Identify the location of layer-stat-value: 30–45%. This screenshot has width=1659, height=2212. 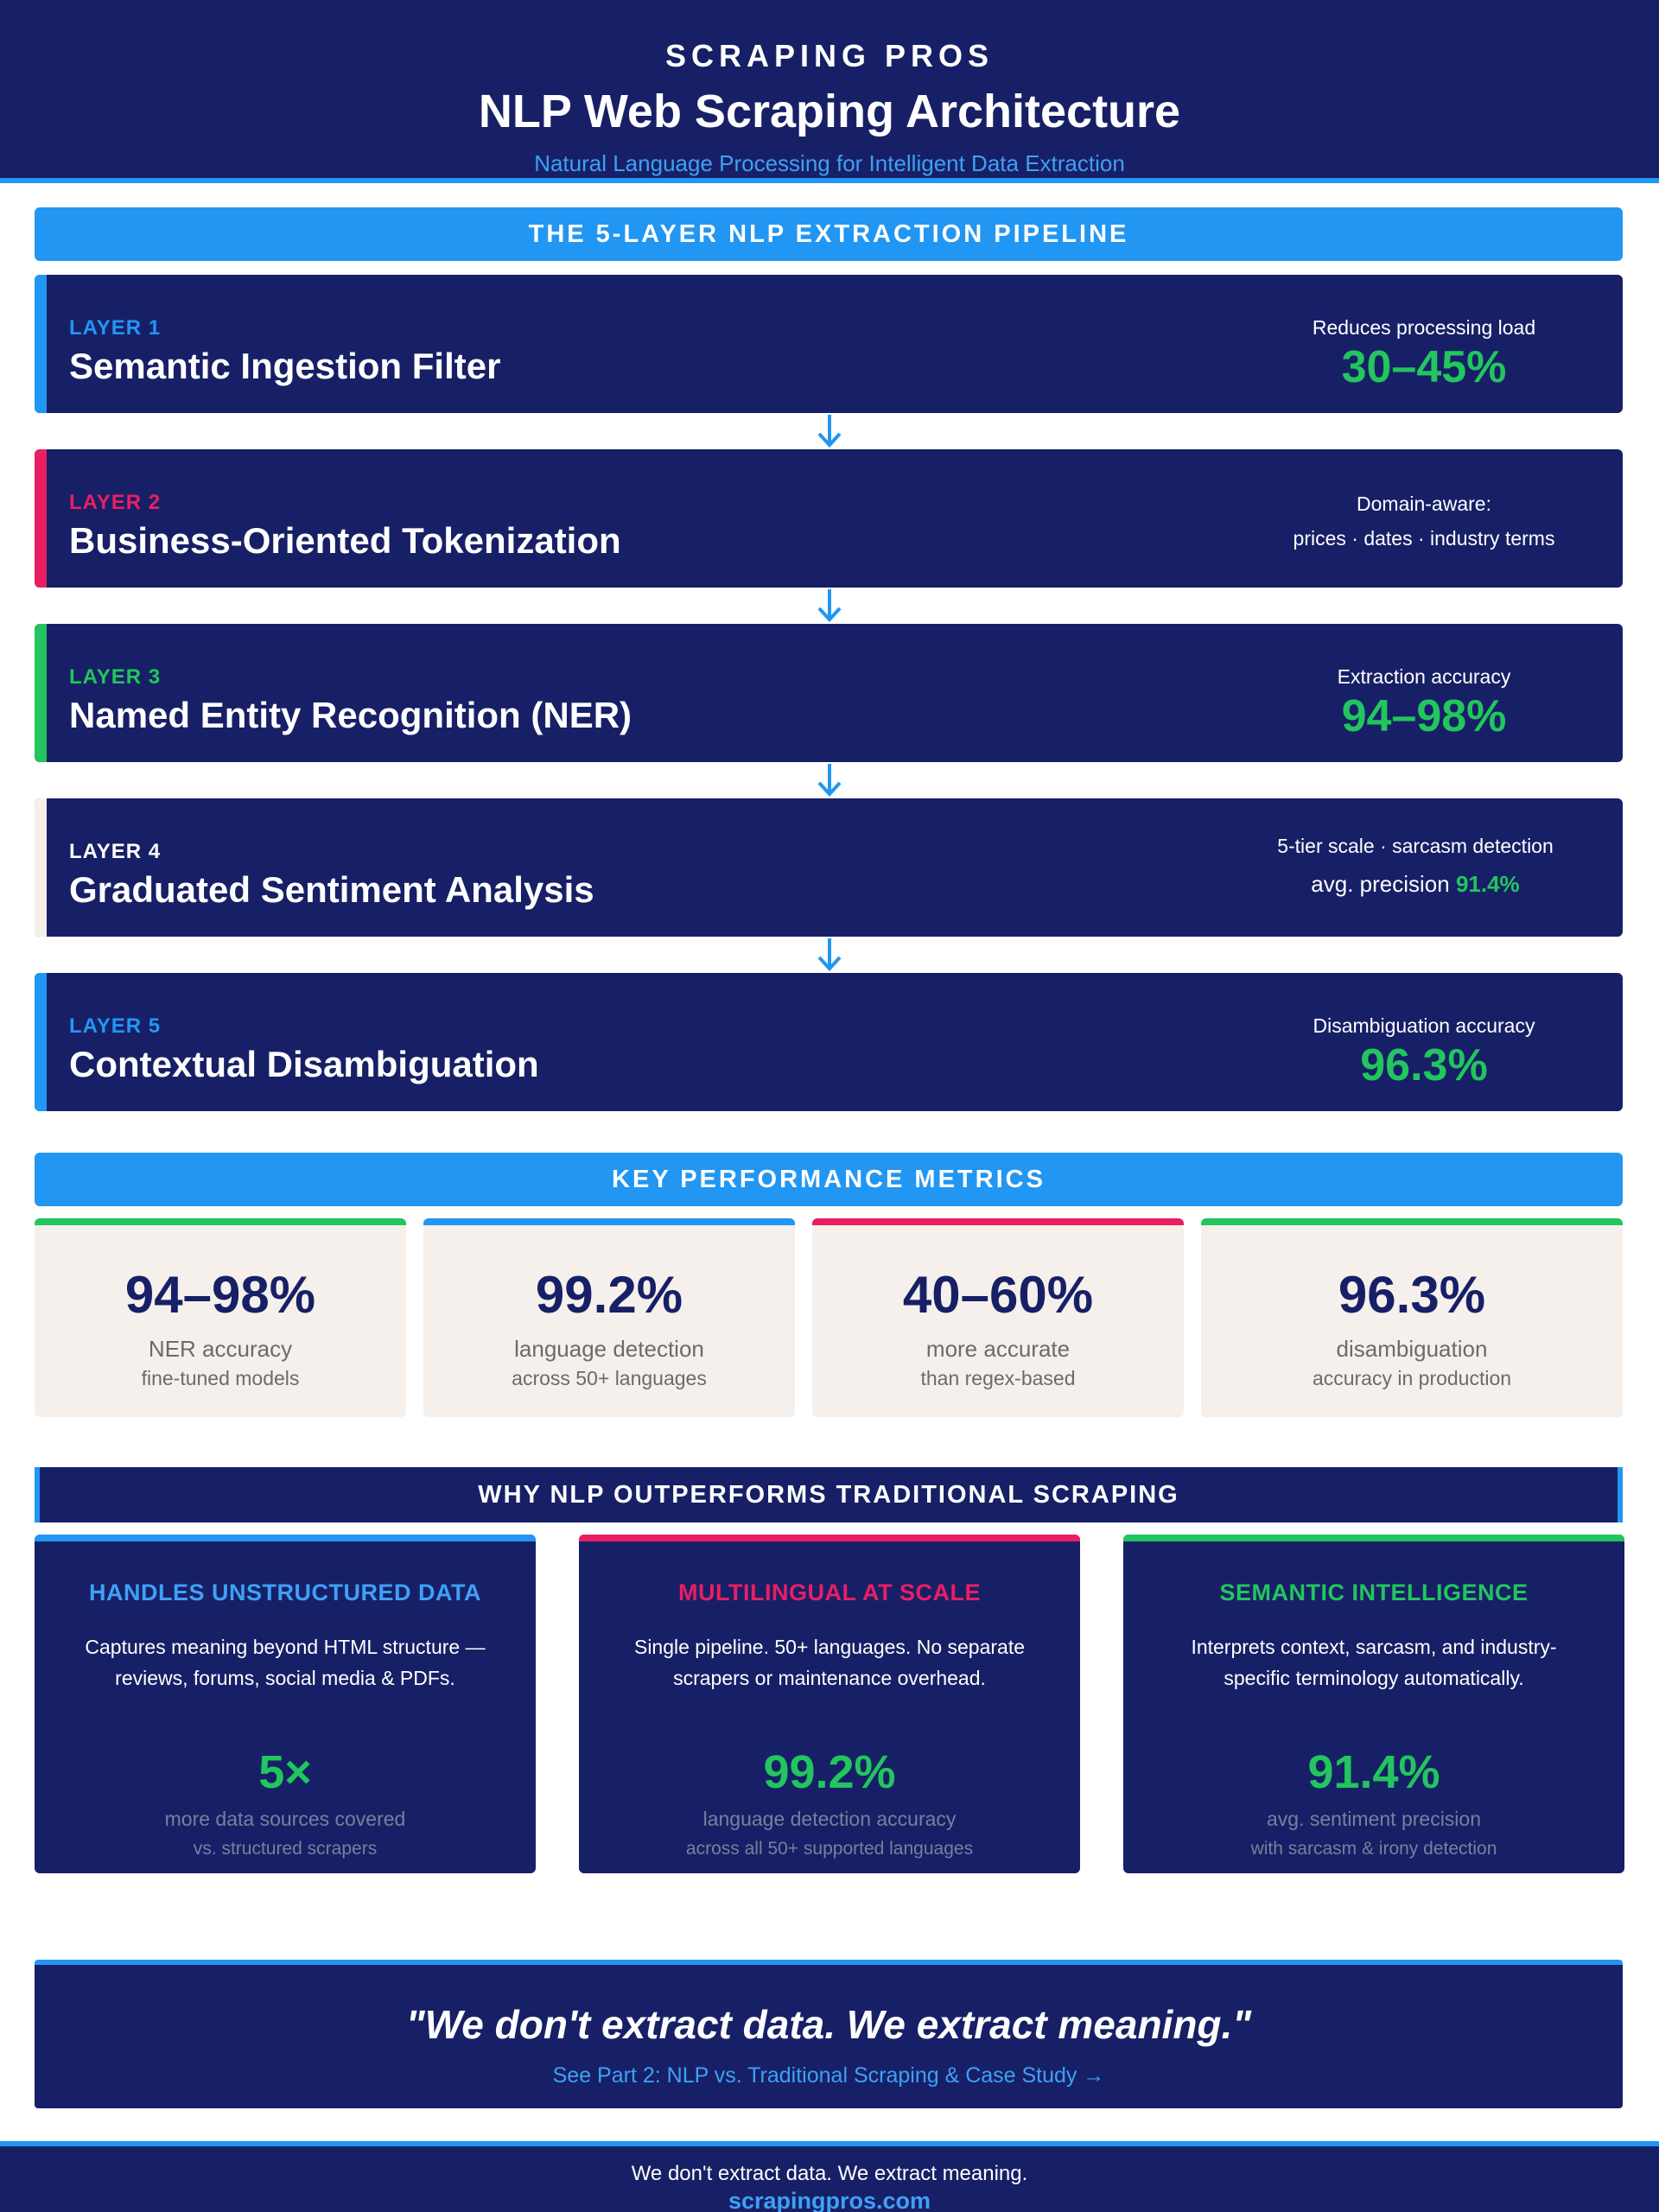
(1424, 367).